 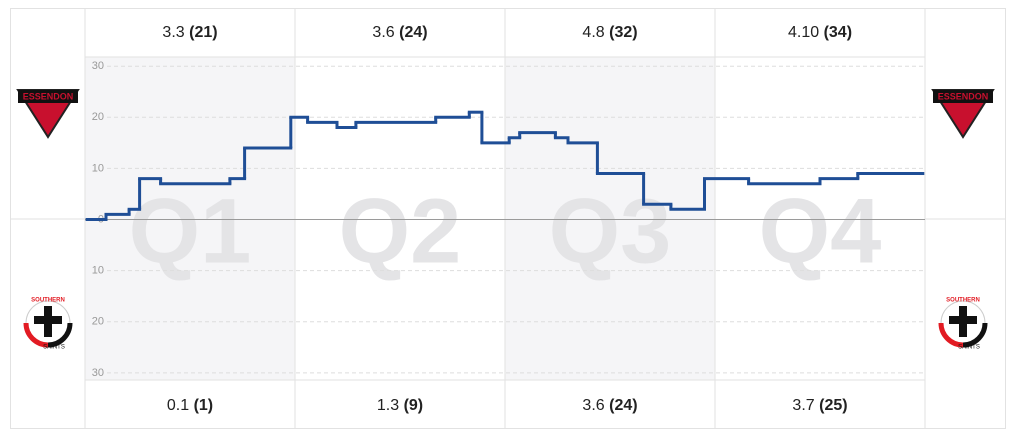 What do you see at coordinates (204, 405) in the screenshot?
I see `away-total: (1)` at bounding box center [204, 405].